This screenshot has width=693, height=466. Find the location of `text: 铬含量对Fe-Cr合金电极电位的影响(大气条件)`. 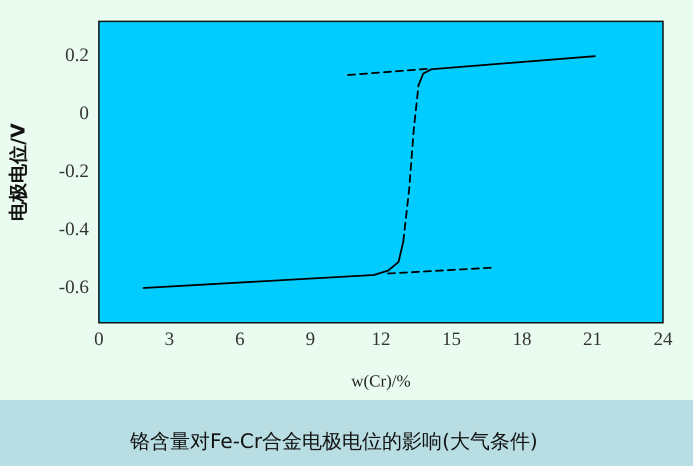

text: 铬含量对Fe-Cr合金电极电位的影响(大气条件) is located at coordinates (346, 433).